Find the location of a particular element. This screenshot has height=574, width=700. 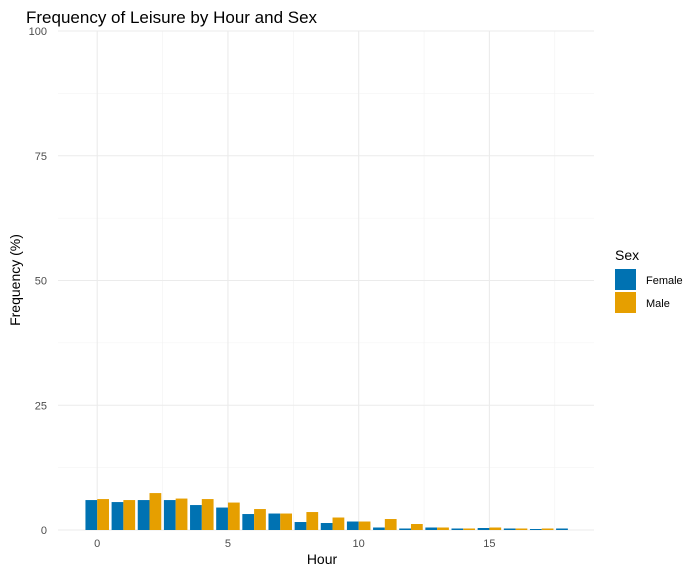

y-tick-label: 25 is located at coordinates (41, 406).